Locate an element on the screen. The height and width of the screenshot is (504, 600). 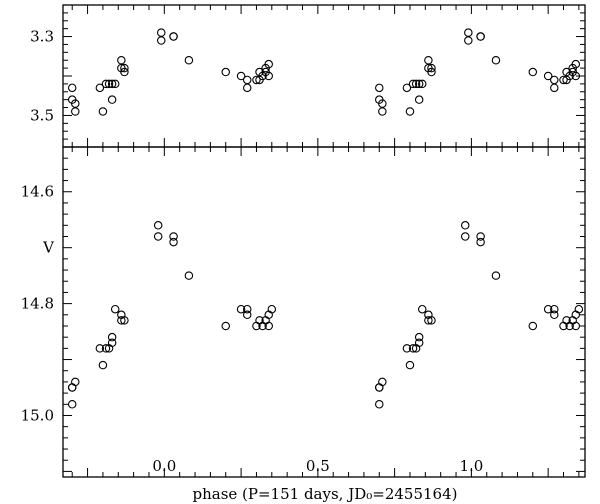
v-ytick-label: V is located at coordinates (48, 248).